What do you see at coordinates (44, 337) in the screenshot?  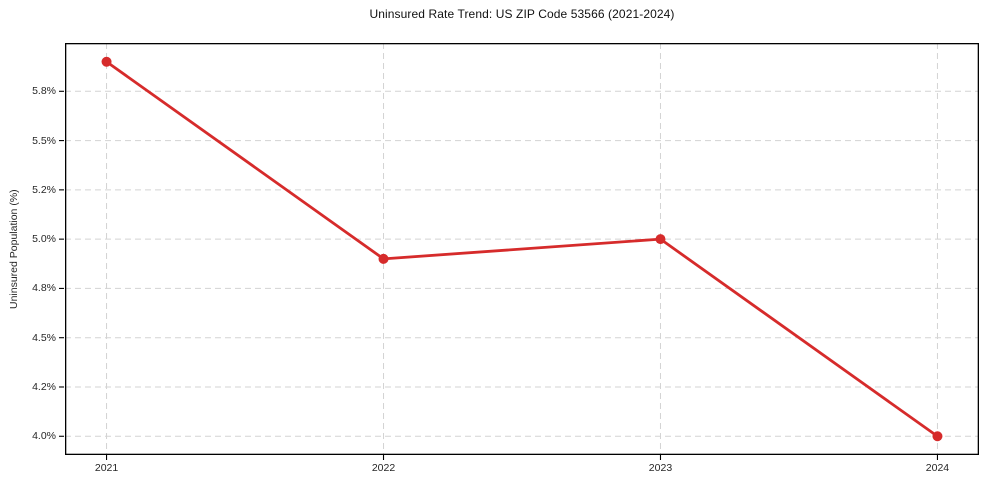 I see `y-tick-label: 4.5%` at bounding box center [44, 337].